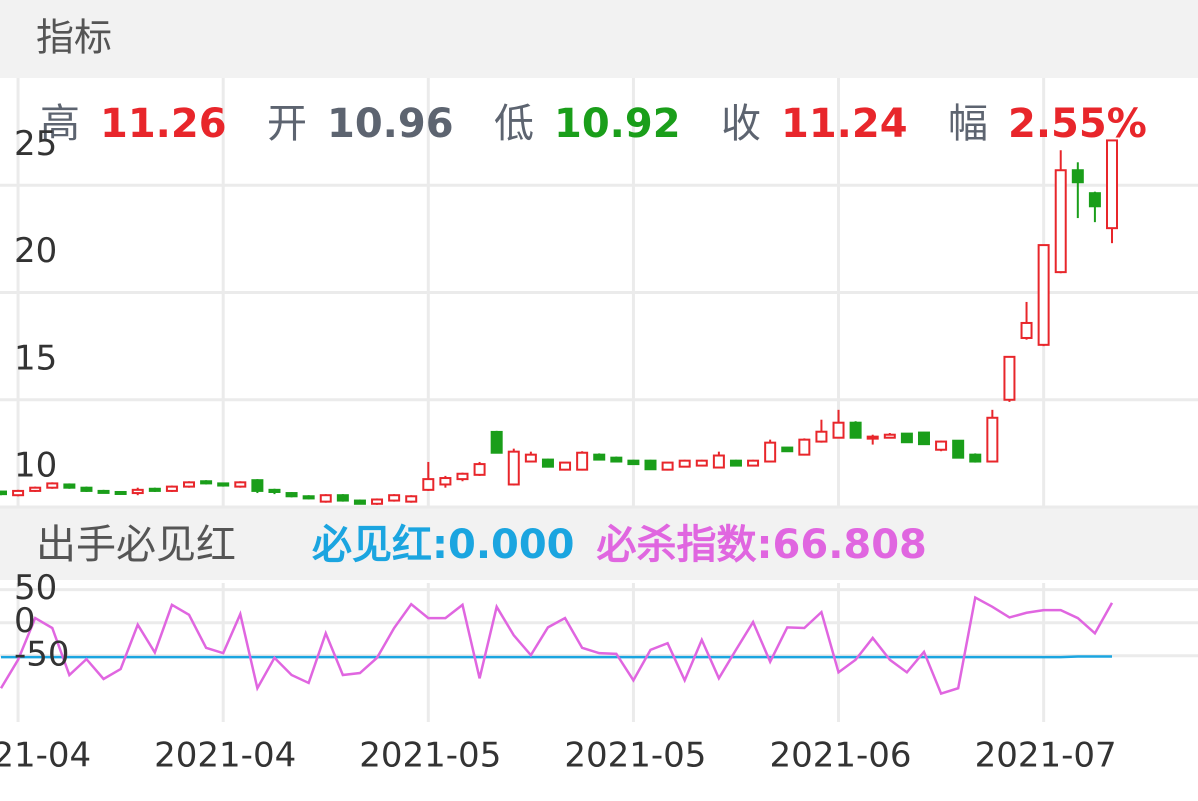  What do you see at coordinates (163, 124) in the screenshot?
I see `info-value: 11.26` at bounding box center [163, 124].